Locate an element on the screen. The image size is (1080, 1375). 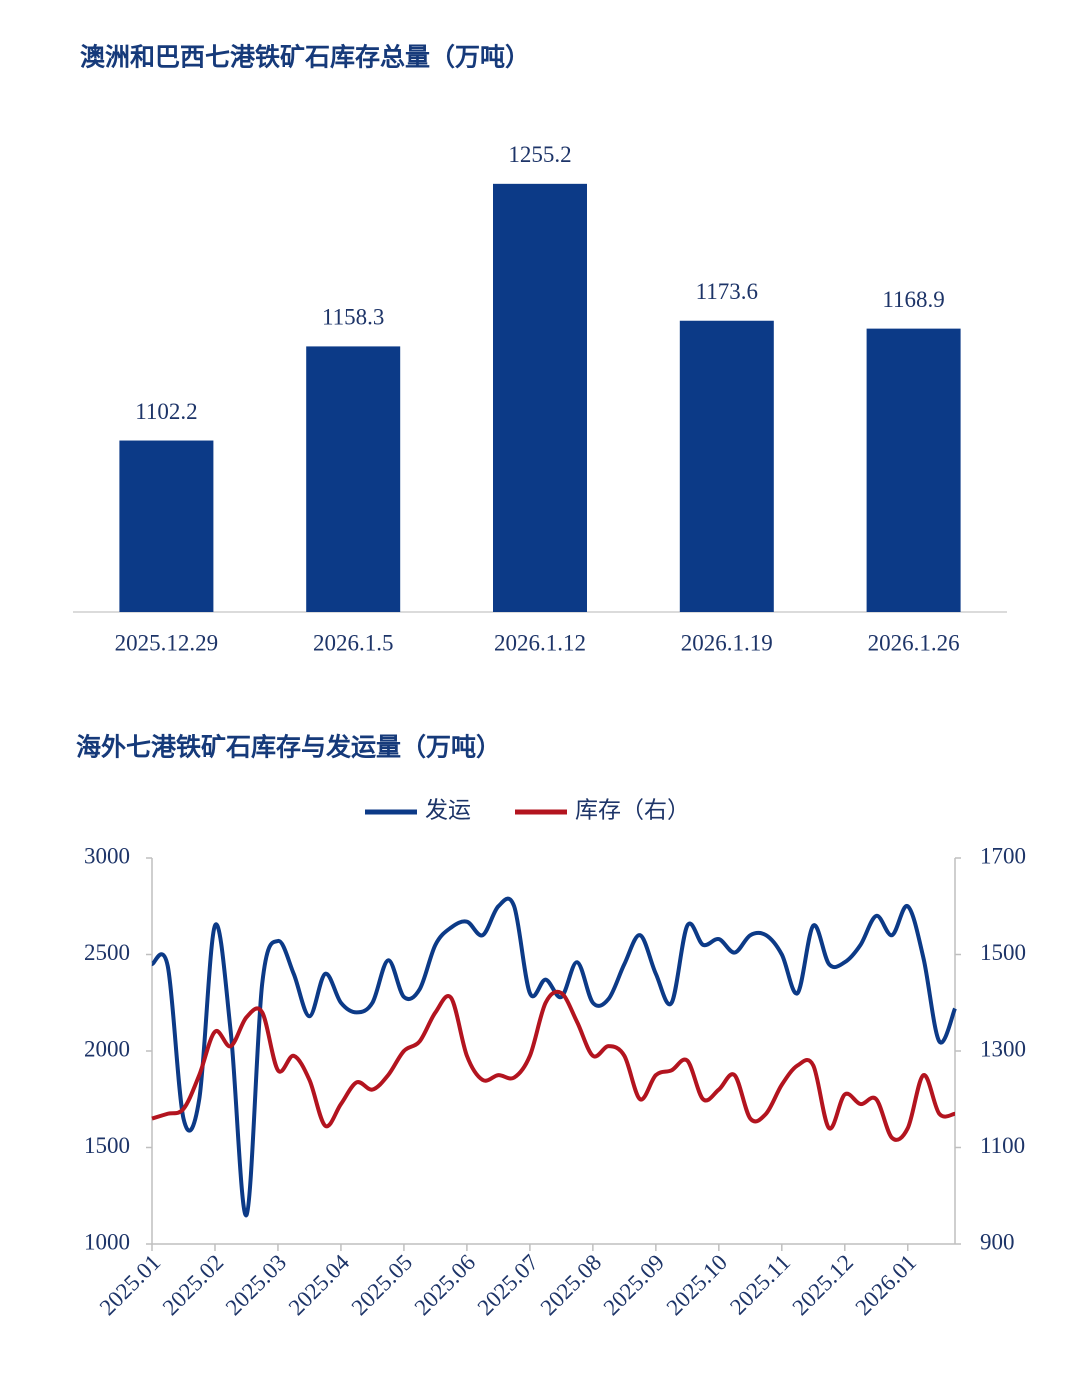
x-tick-label: 2026.1.26 is located at coordinates (914, 642).